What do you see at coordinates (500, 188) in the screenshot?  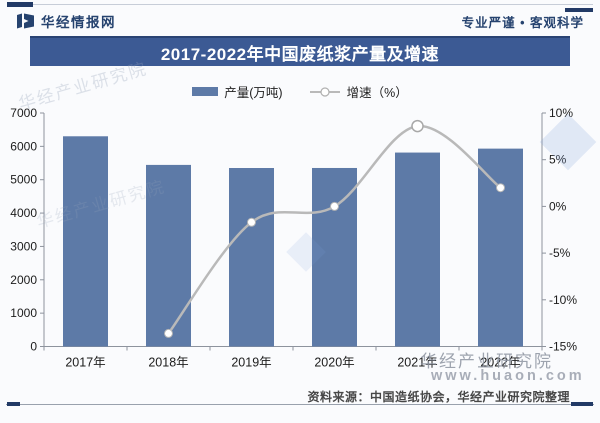 I see `marker-2022年` at bounding box center [500, 188].